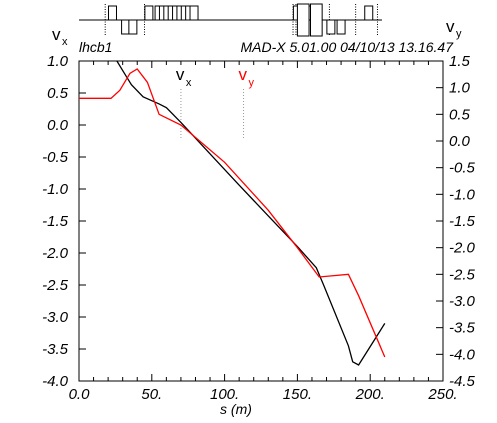 This screenshot has height=423, width=497. Describe the element at coordinates (56, 34) in the screenshot. I see `y-left-axis-symbol: v` at that location.